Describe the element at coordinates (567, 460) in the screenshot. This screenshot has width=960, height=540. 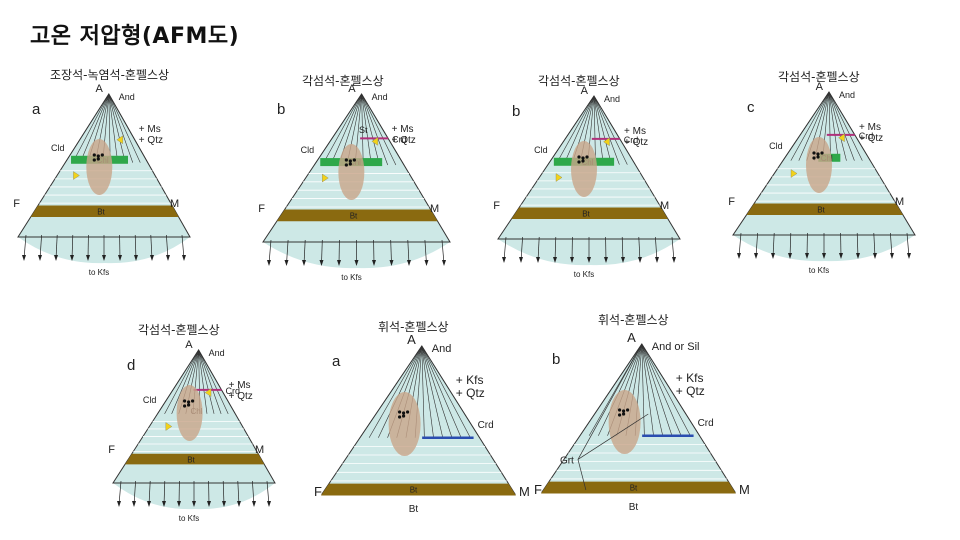
I see `grt-label: Grt` at that location.